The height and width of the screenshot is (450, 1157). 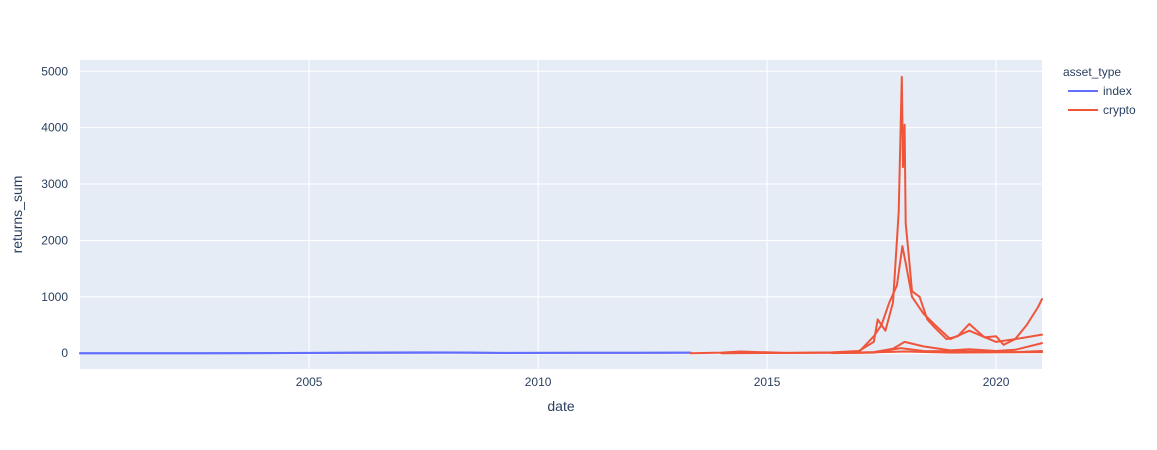 I want to click on y-tick-labels: 0 1000 2000 3000 4000 5000, so click(x=54, y=212).